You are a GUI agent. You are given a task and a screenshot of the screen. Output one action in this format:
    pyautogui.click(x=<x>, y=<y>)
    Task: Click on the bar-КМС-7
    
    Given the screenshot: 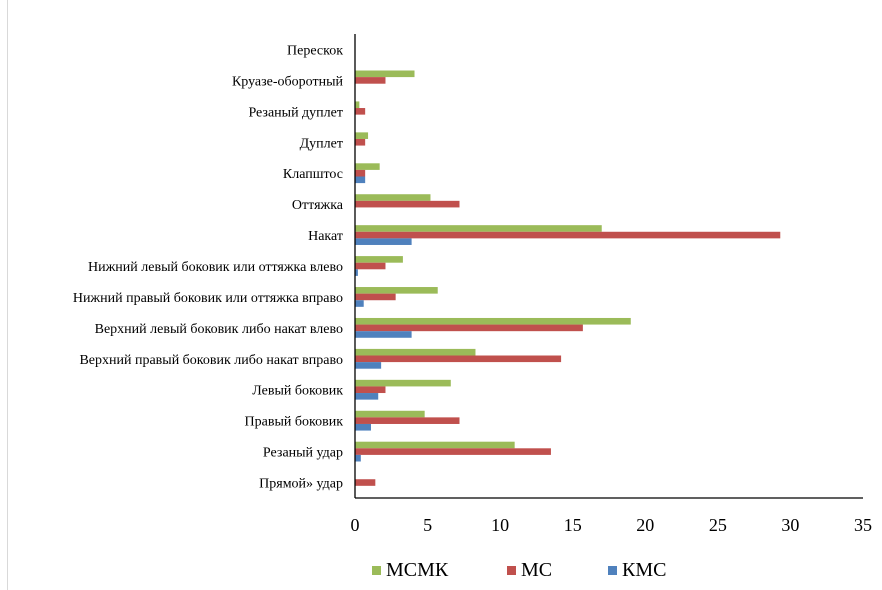 What is the action you would take?
    pyautogui.click(x=356, y=272)
    